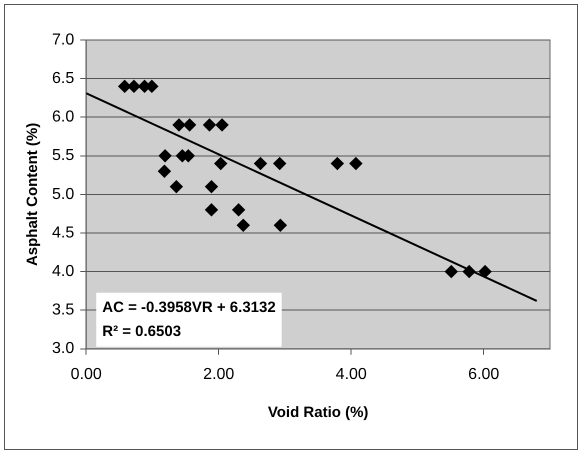 Image resolution: width=584 pixels, height=456 pixels. I want to click on annotation: R² = 0.6503, so click(142, 331).